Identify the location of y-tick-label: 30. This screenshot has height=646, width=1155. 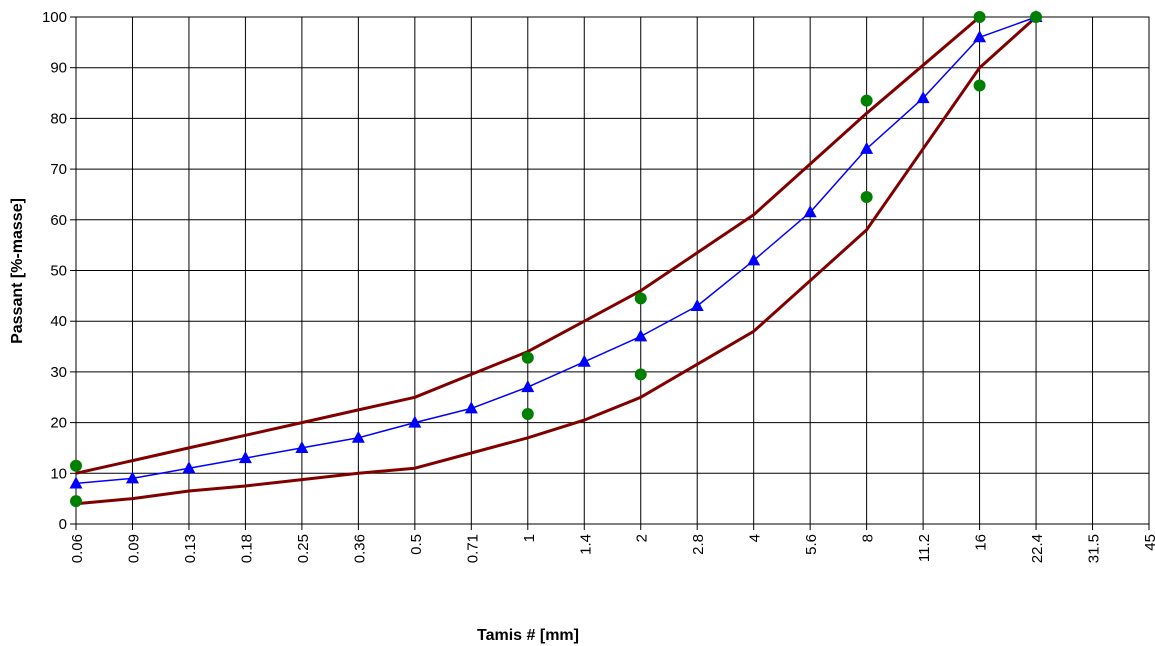
(58, 372).